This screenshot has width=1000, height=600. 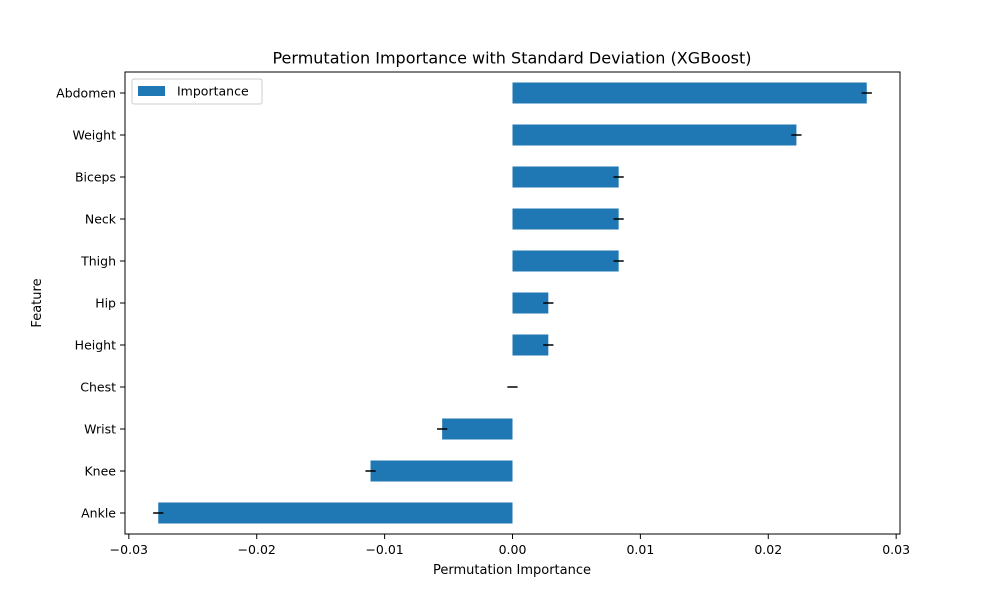 I want to click on y-tick-label-wrist: Wrist, so click(x=100, y=429).